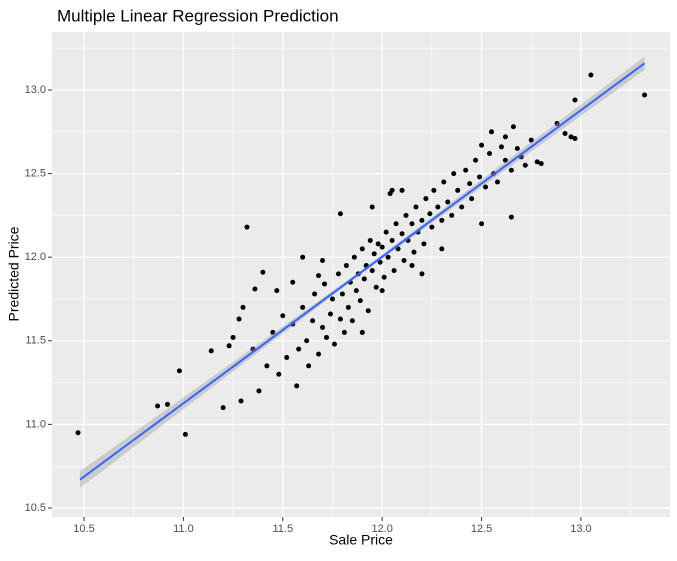 The height and width of the screenshot is (561, 677). I want to click on x-tick-label: 13.0, so click(580, 529).